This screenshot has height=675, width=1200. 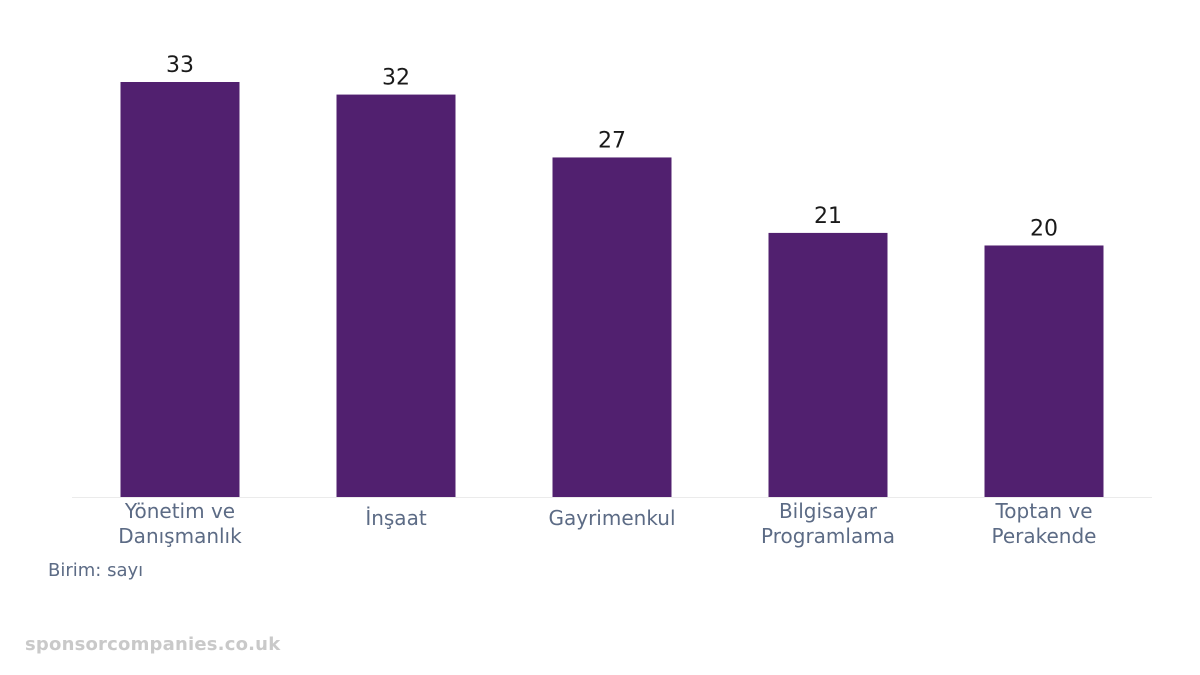 What do you see at coordinates (1043, 511) in the screenshot?
I see `category-label-line: Toptan ve` at bounding box center [1043, 511].